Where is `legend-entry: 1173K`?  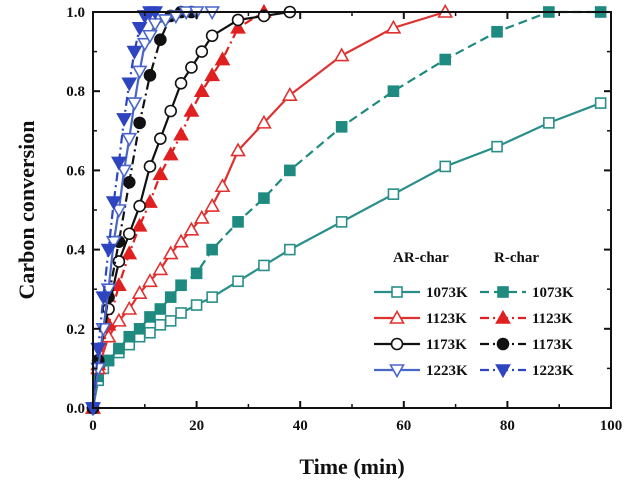 legend-entry: 1173K is located at coordinates (420, 345).